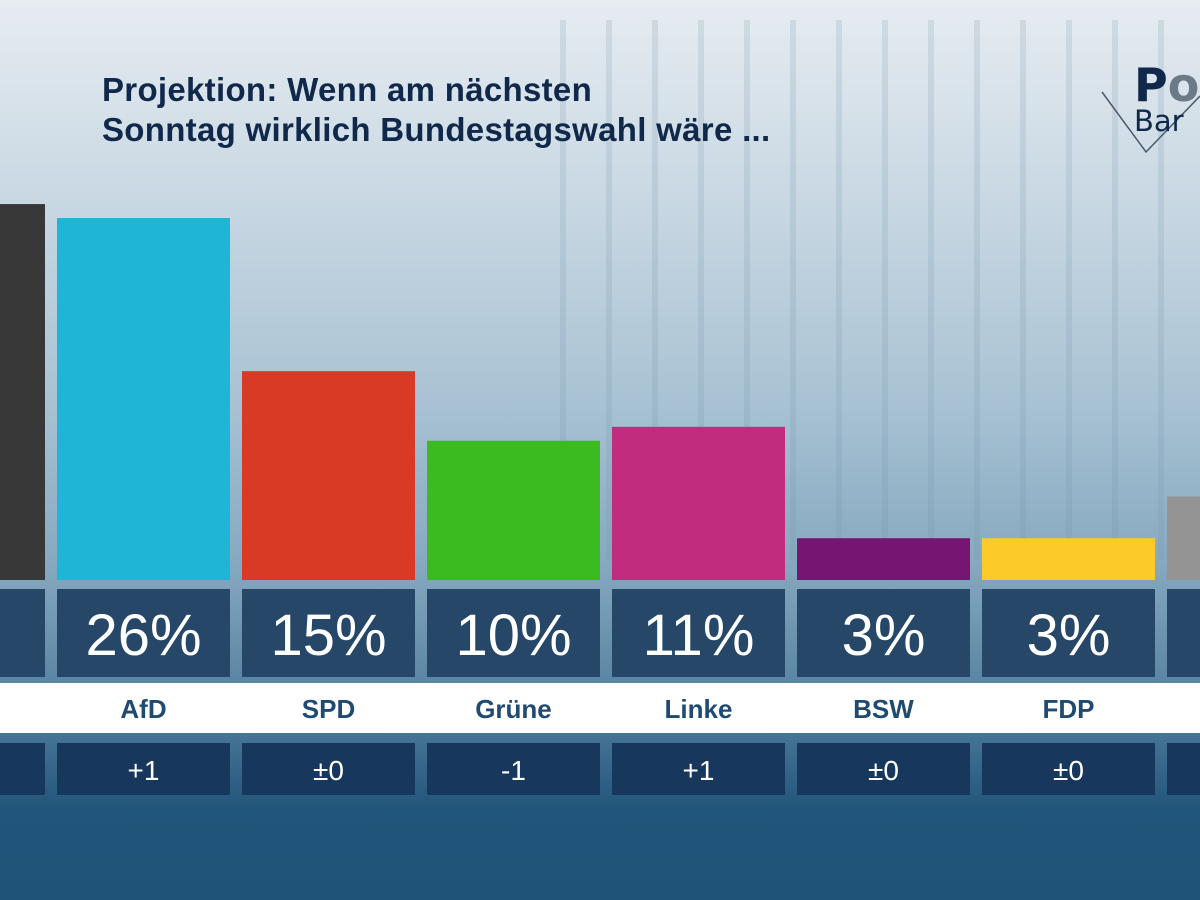 Image resolution: width=1200 pixels, height=900 pixels. Describe the element at coordinates (1183, 85) in the screenshot. I see `logo-text-gray: o` at that location.